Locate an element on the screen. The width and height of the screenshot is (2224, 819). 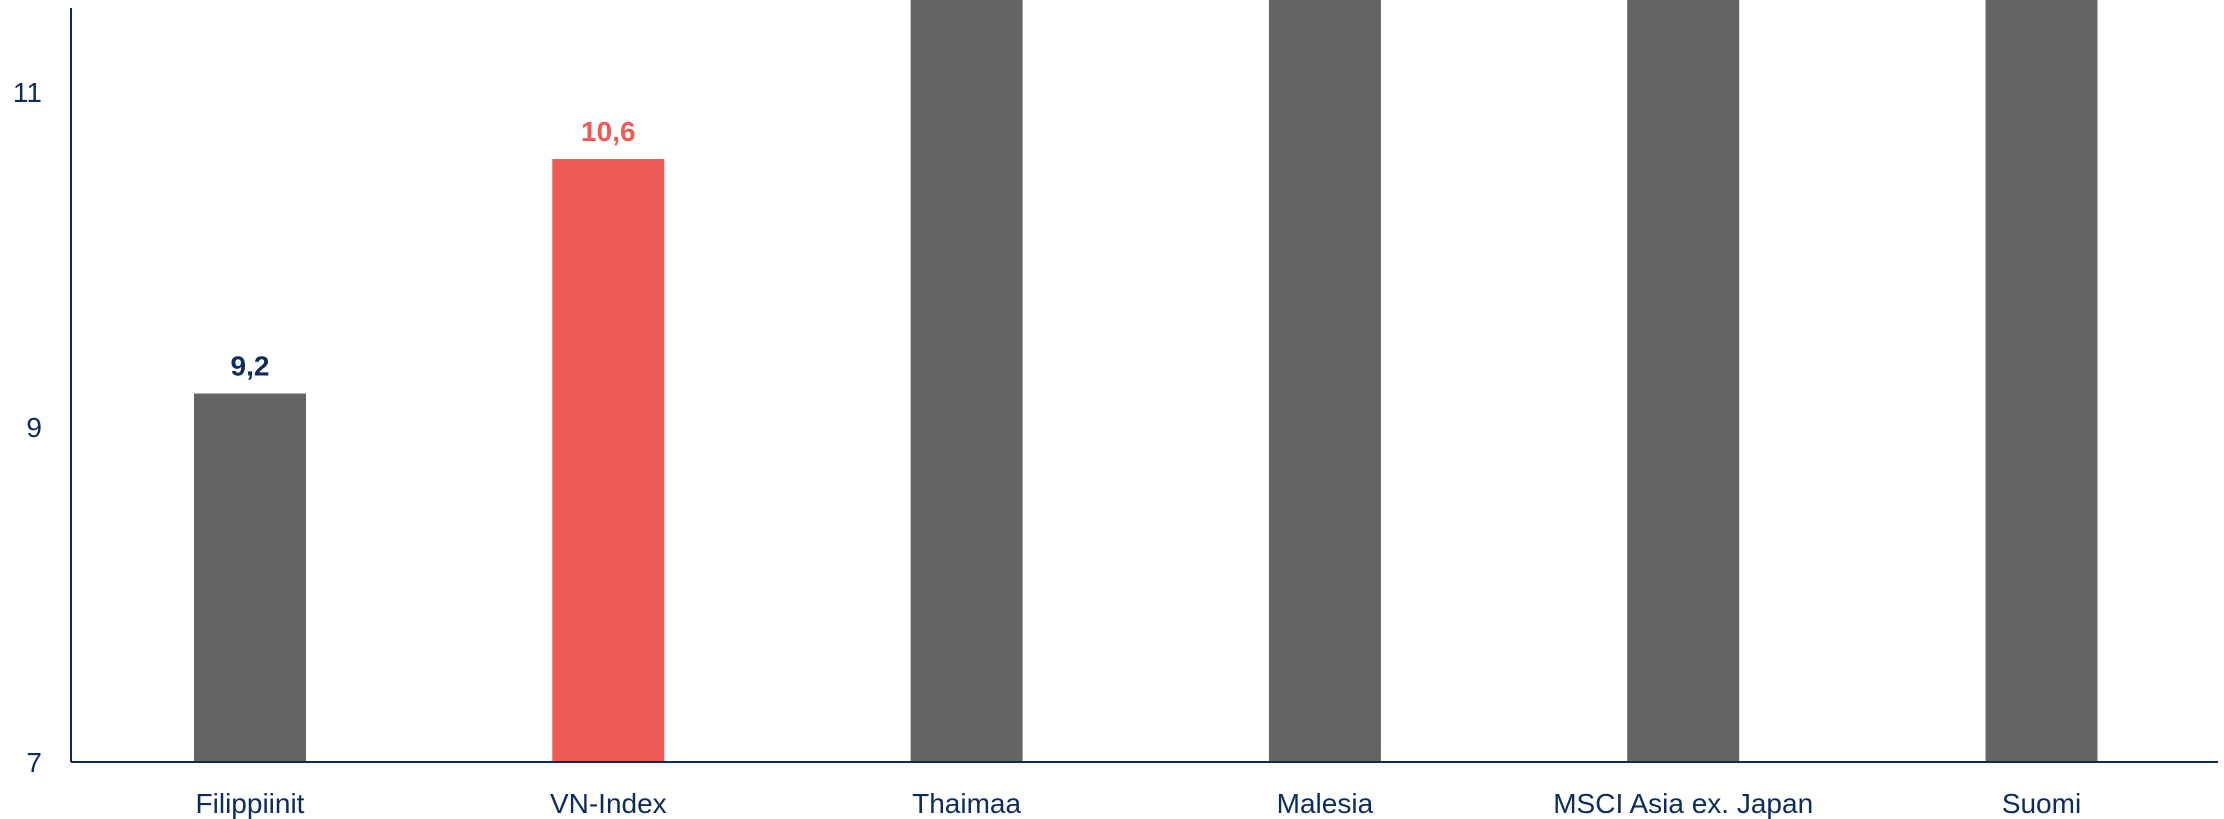
x-category-label: Suomi is located at coordinates (2041, 803).